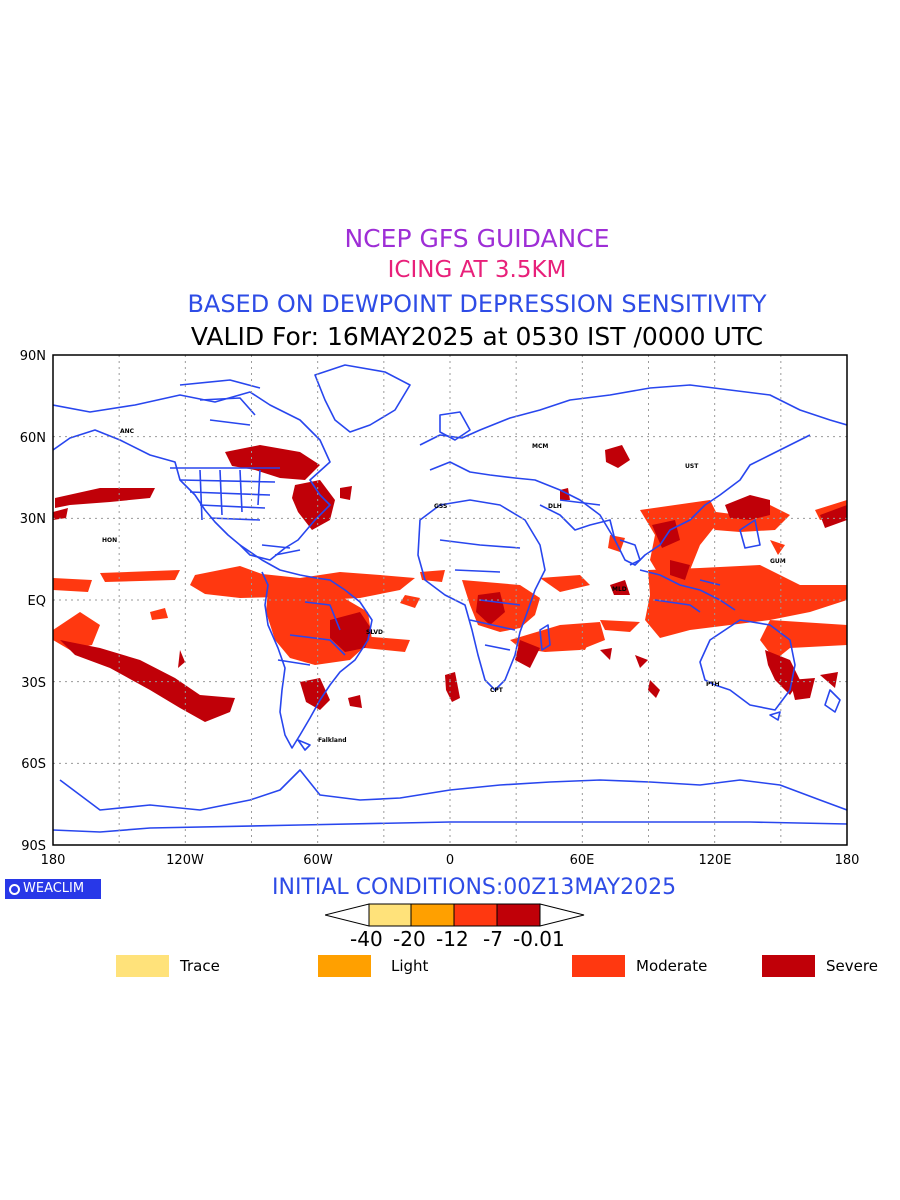  Describe the element at coordinates (33, 846) in the screenshot. I see `lat-label: 90S` at that location.